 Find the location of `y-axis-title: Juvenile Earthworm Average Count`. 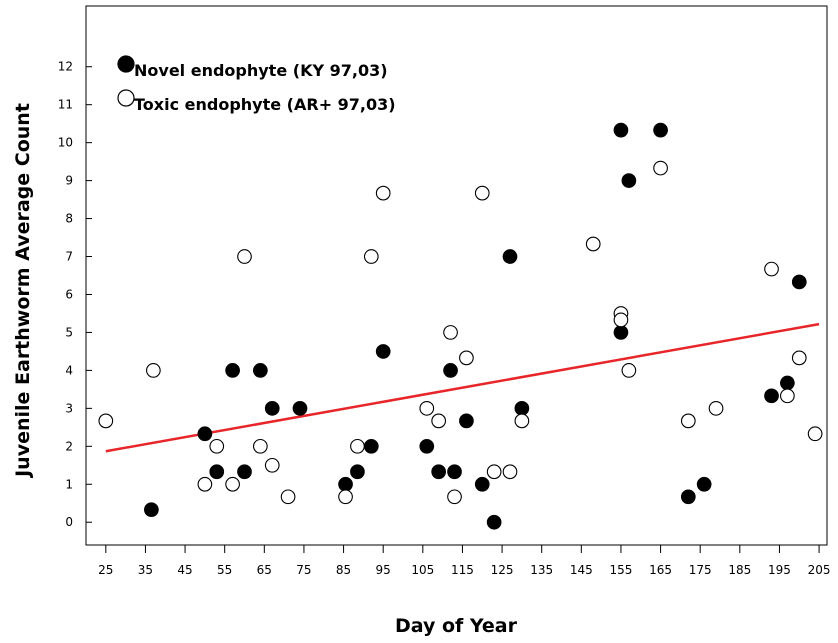

y-axis-title: Juvenile Earthworm Average Count is located at coordinates (23, 291).